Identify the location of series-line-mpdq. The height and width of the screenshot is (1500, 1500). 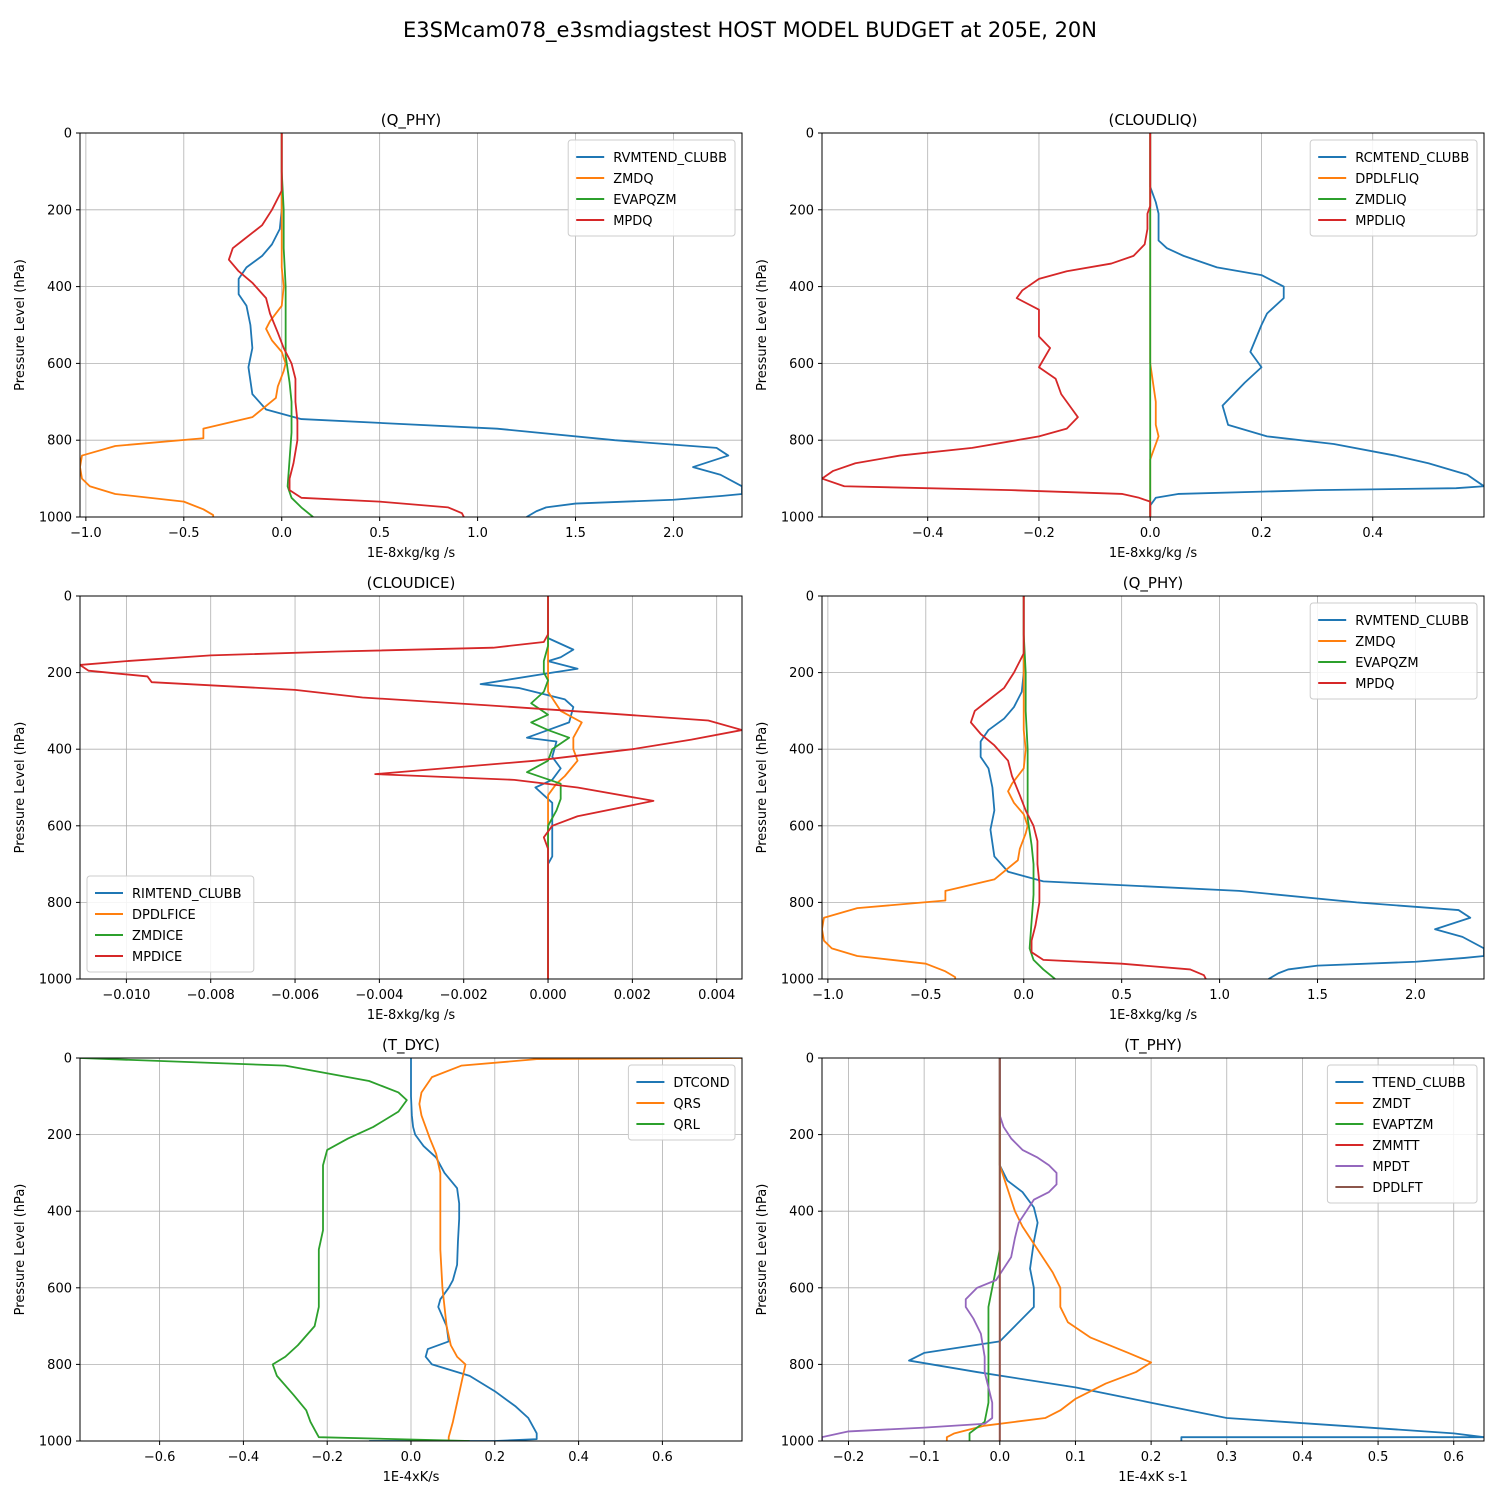
(346, 325).